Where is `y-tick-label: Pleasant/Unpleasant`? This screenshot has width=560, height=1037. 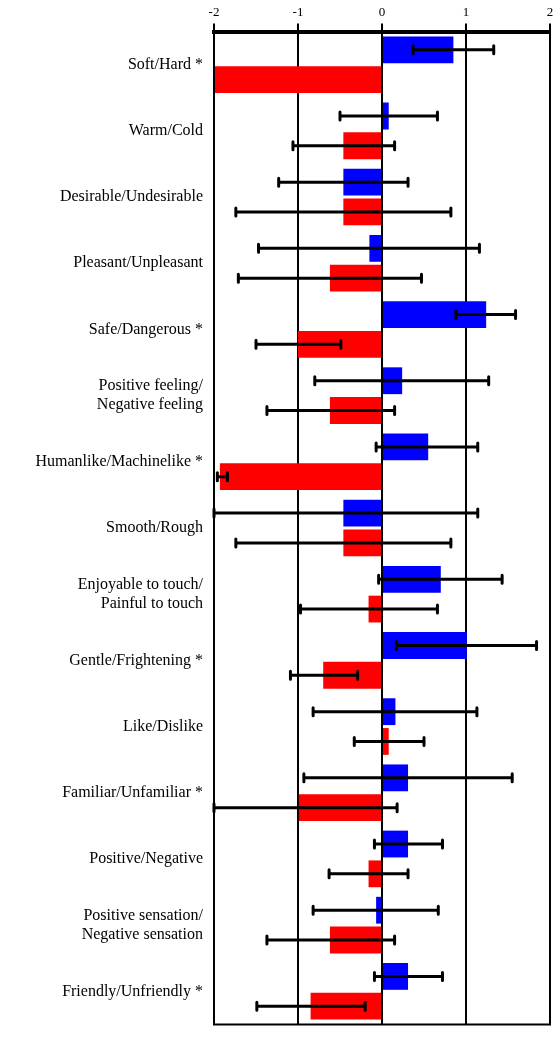
y-tick-label: Pleasant/Unpleasant is located at coordinates (138, 262).